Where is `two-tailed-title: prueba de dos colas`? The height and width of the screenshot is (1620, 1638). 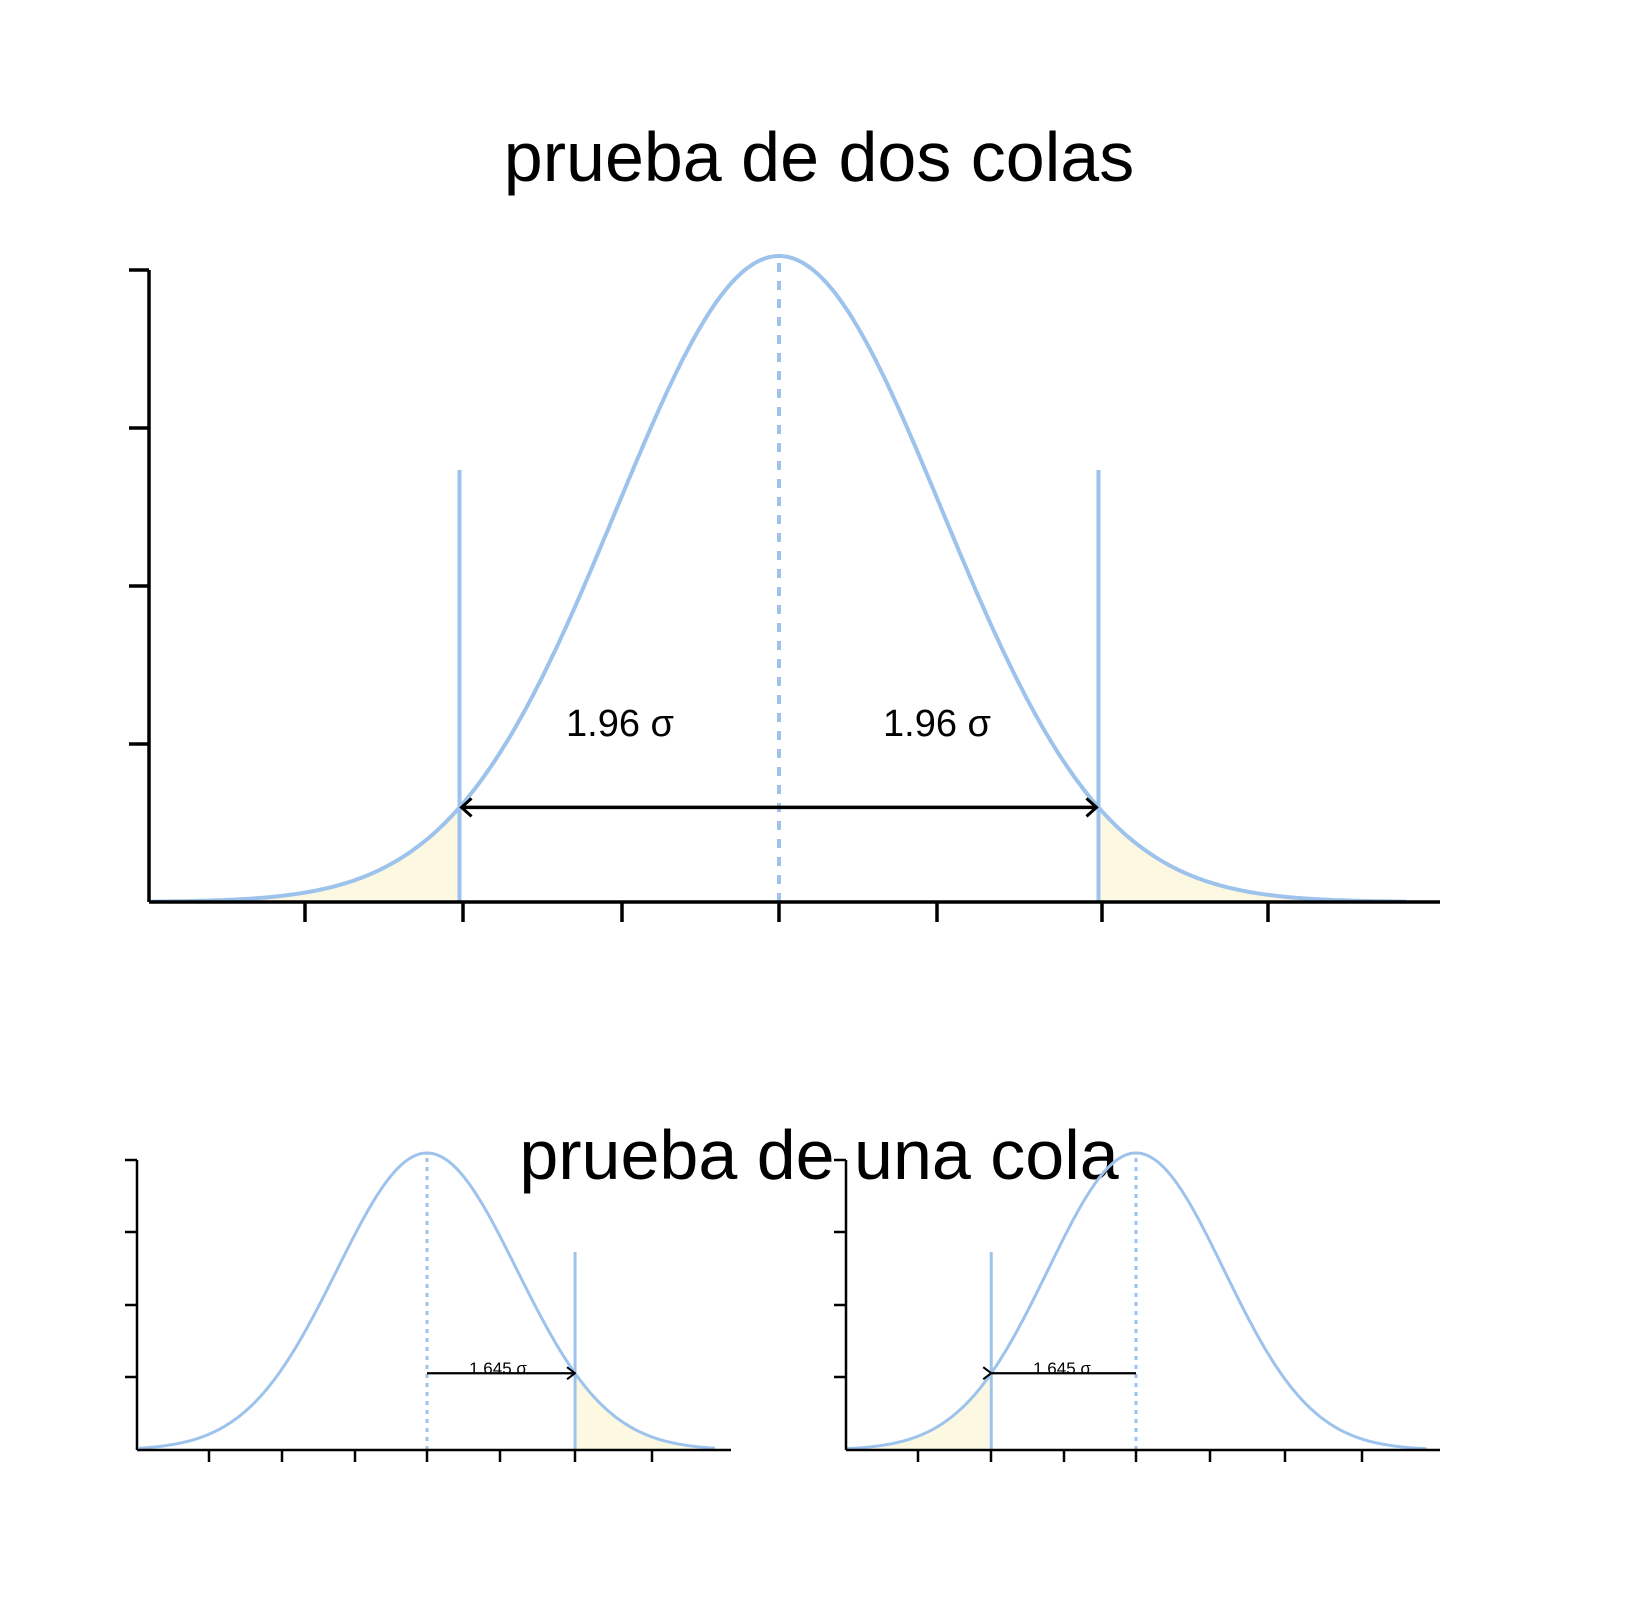 two-tailed-title: prueba de dos colas is located at coordinates (819, 157).